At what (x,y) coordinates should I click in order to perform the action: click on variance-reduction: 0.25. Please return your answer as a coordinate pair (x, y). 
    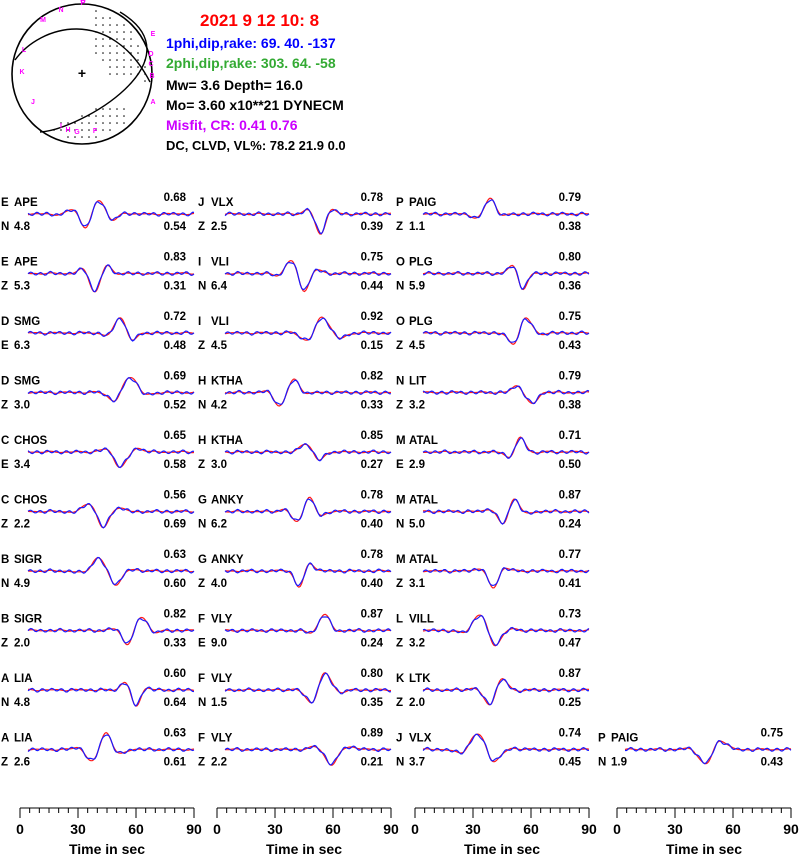
    Looking at the image, I should click on (570, 703).